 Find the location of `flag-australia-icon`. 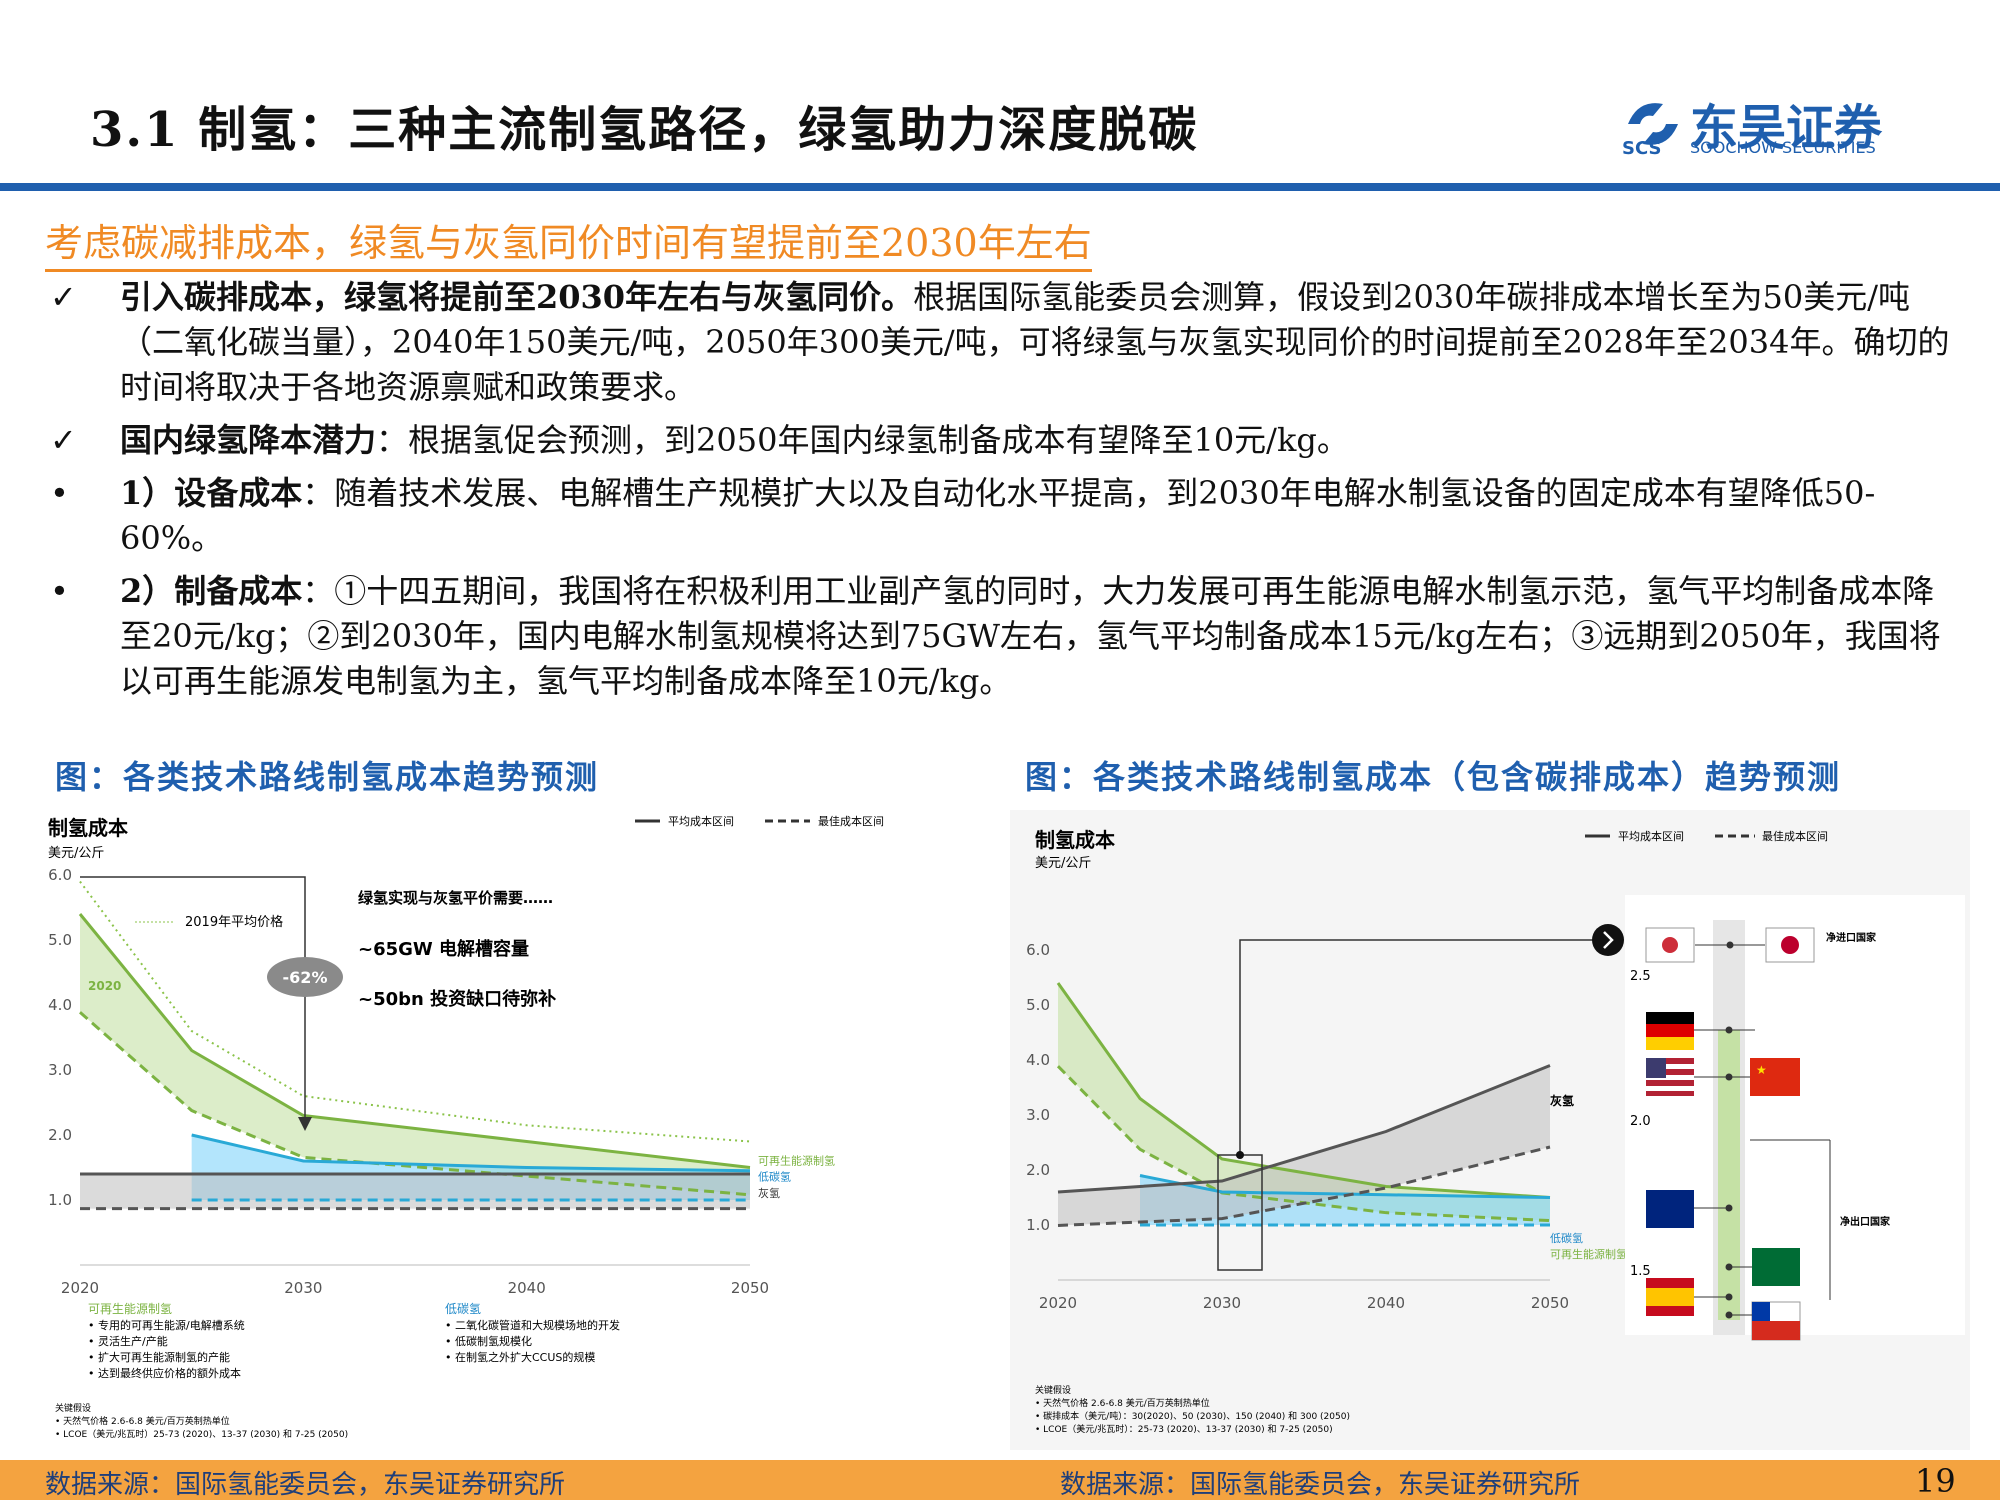

flag-australia-icon is located at coordinates (1670, 1209).